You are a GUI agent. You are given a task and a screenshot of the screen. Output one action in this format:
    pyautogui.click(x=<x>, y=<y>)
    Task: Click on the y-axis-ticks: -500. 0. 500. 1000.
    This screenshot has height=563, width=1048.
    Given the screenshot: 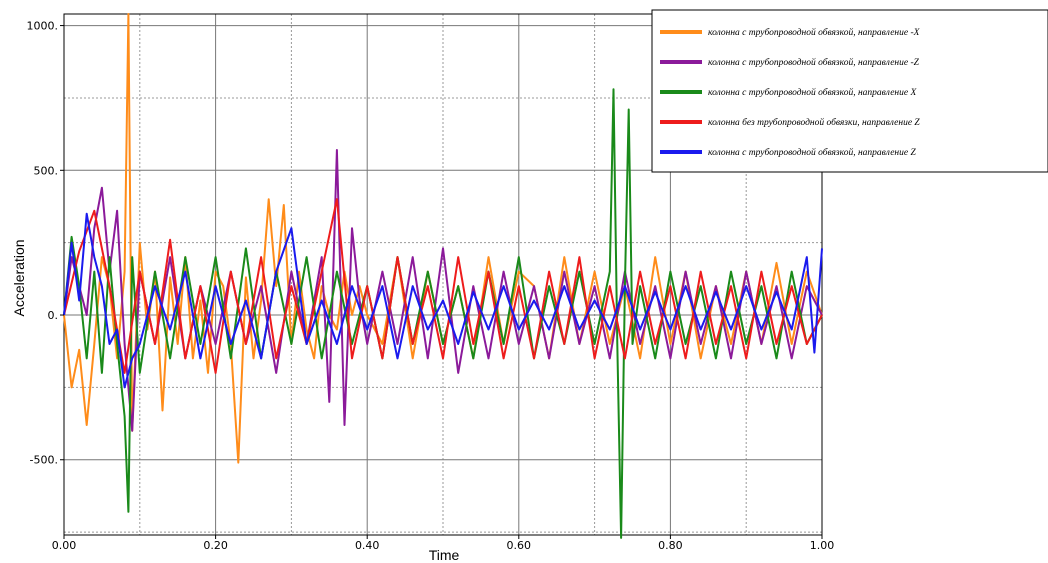 What is the action you would take?
    pyautogui.click(x=45, y=243)
    